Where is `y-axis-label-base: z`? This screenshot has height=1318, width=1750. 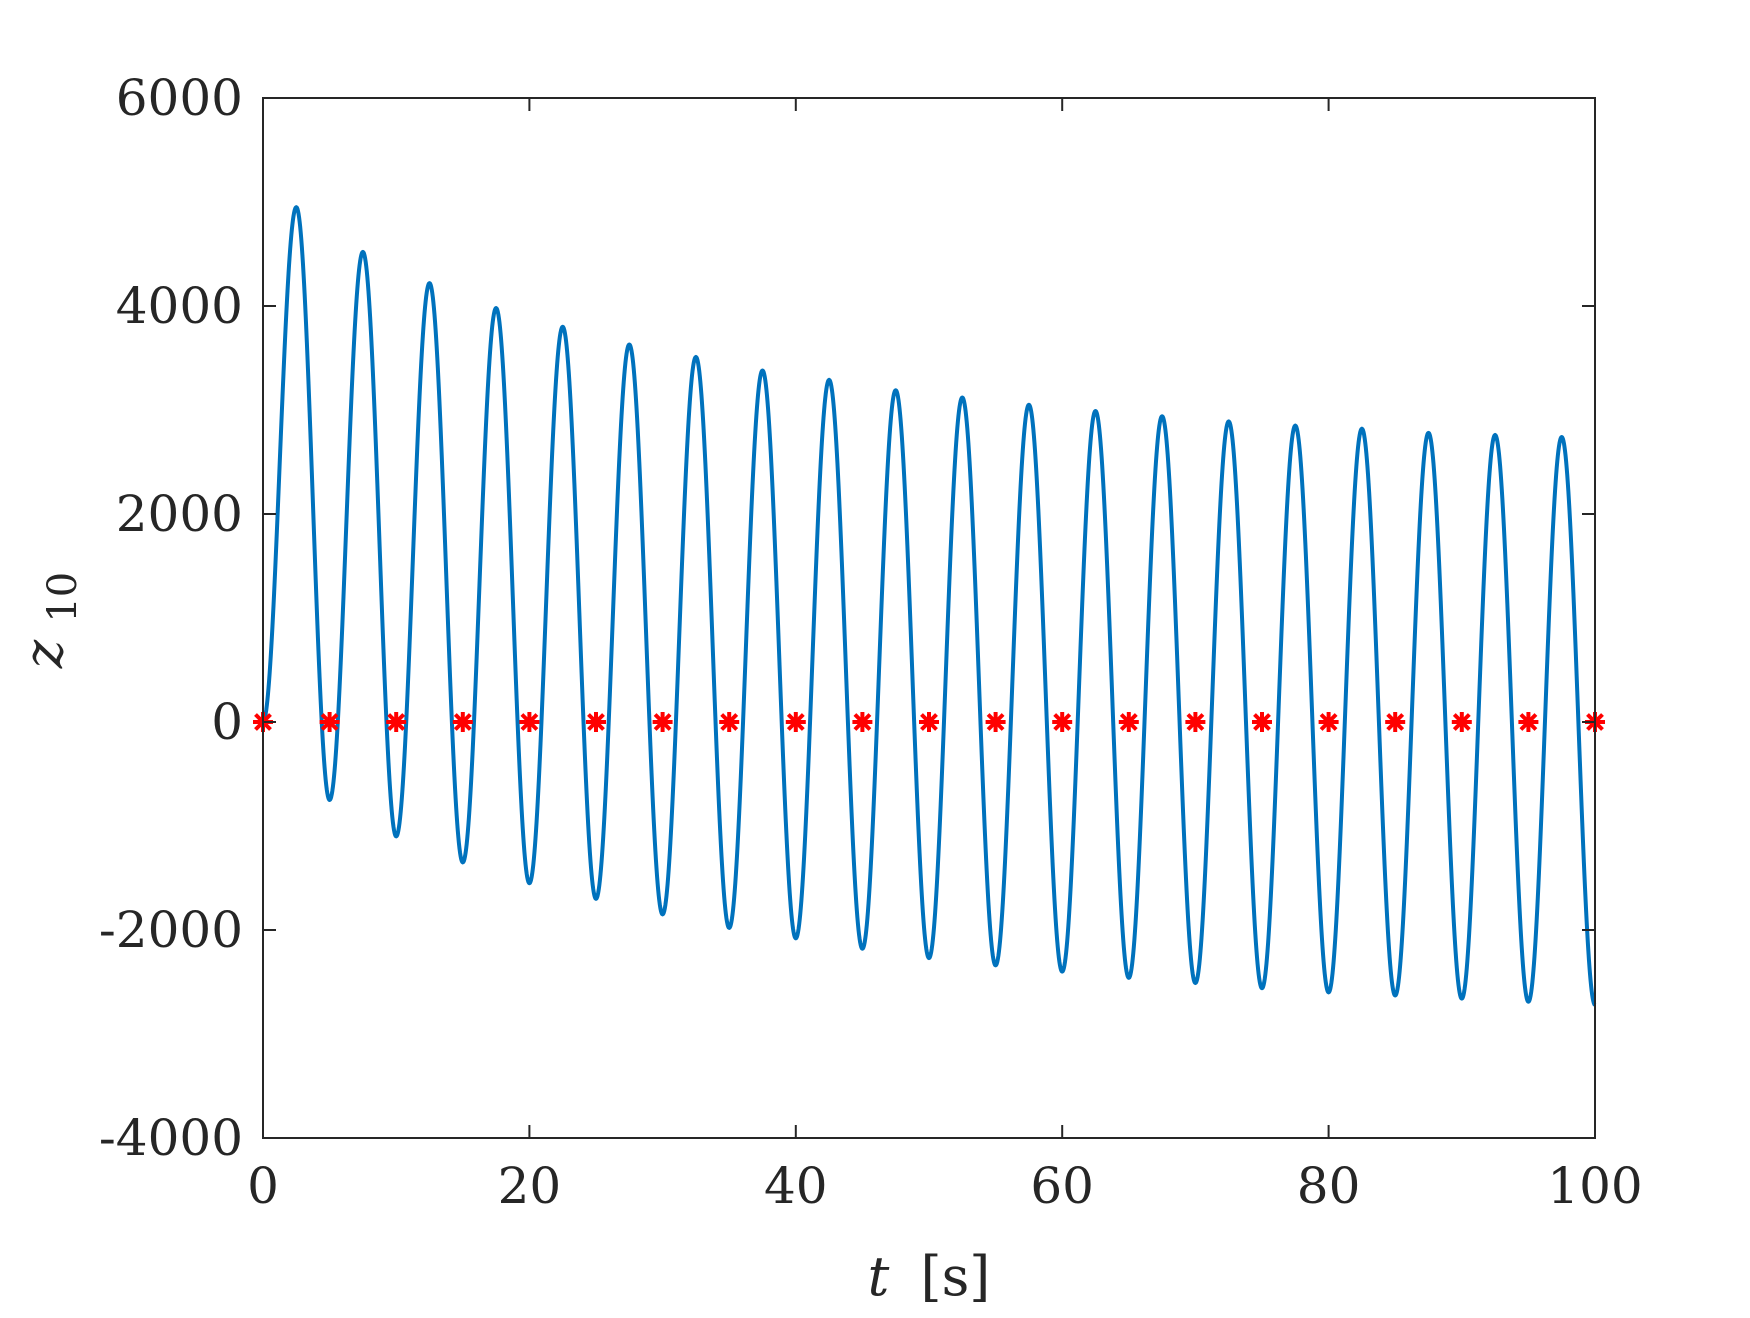
y-axis-label-base: z is located at coordinates (43, 654).